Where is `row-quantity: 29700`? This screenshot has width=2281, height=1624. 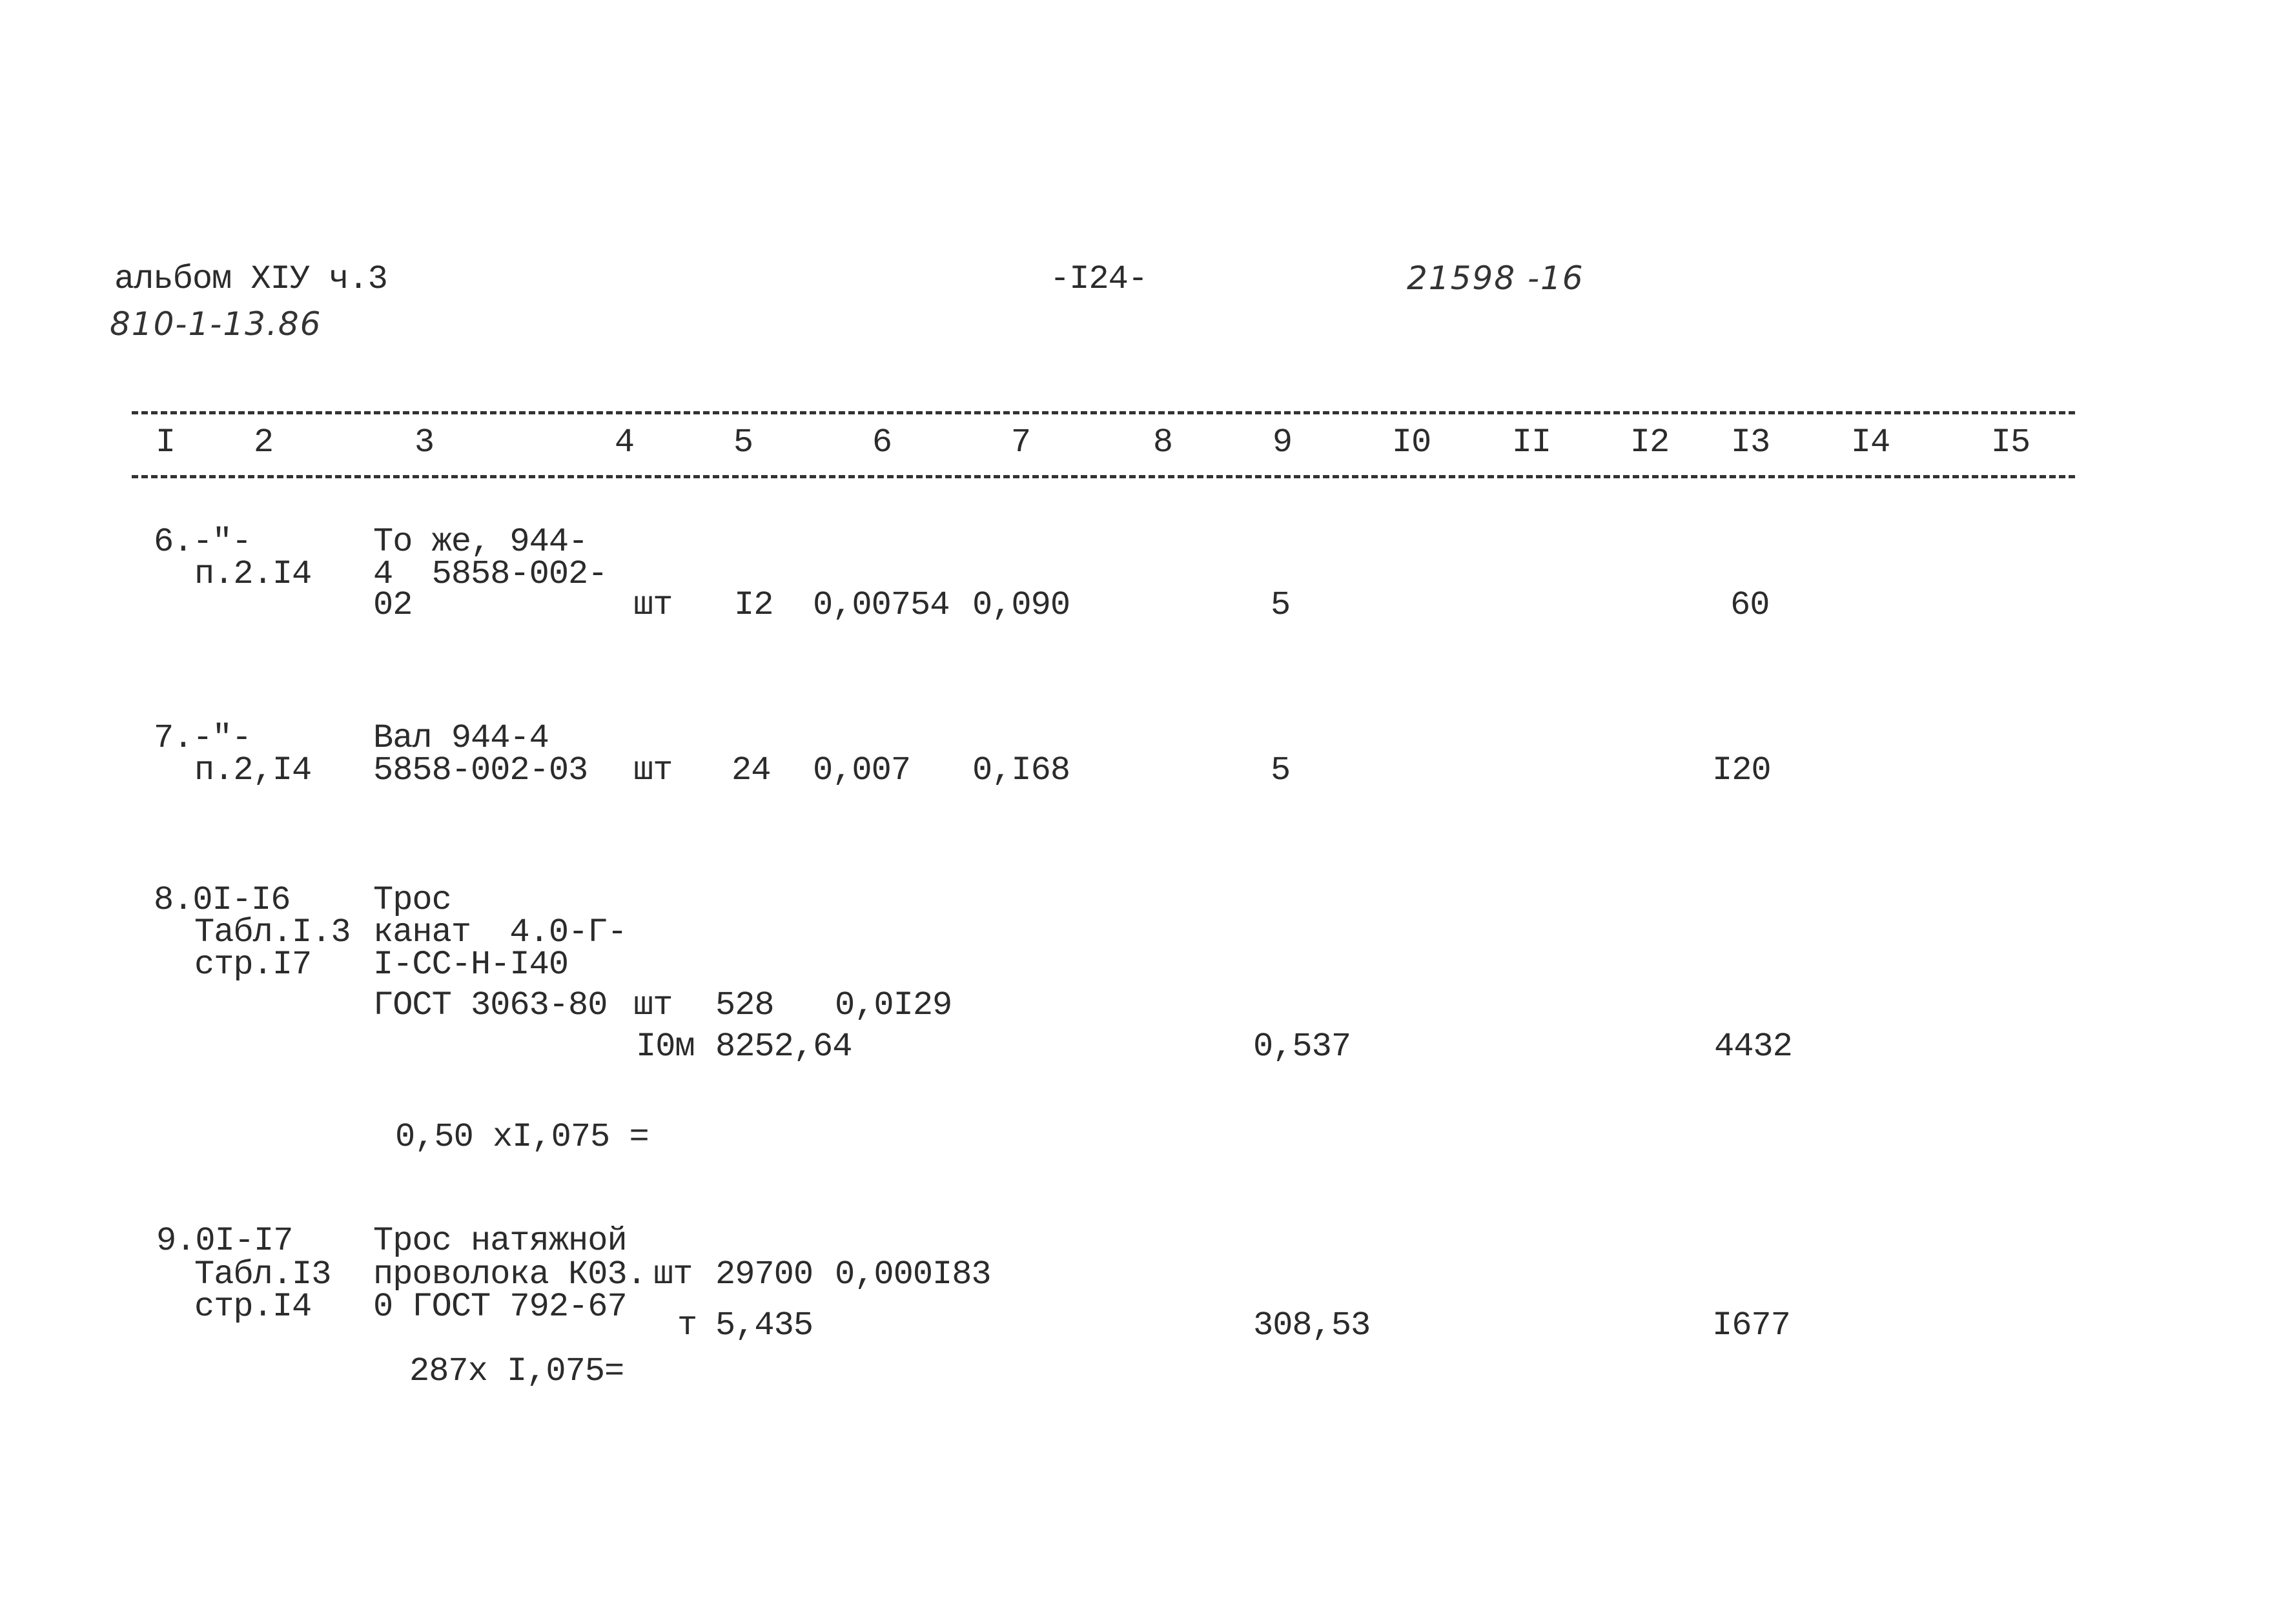
row-quantity: 29700 is located at coordinates (764, 1274).